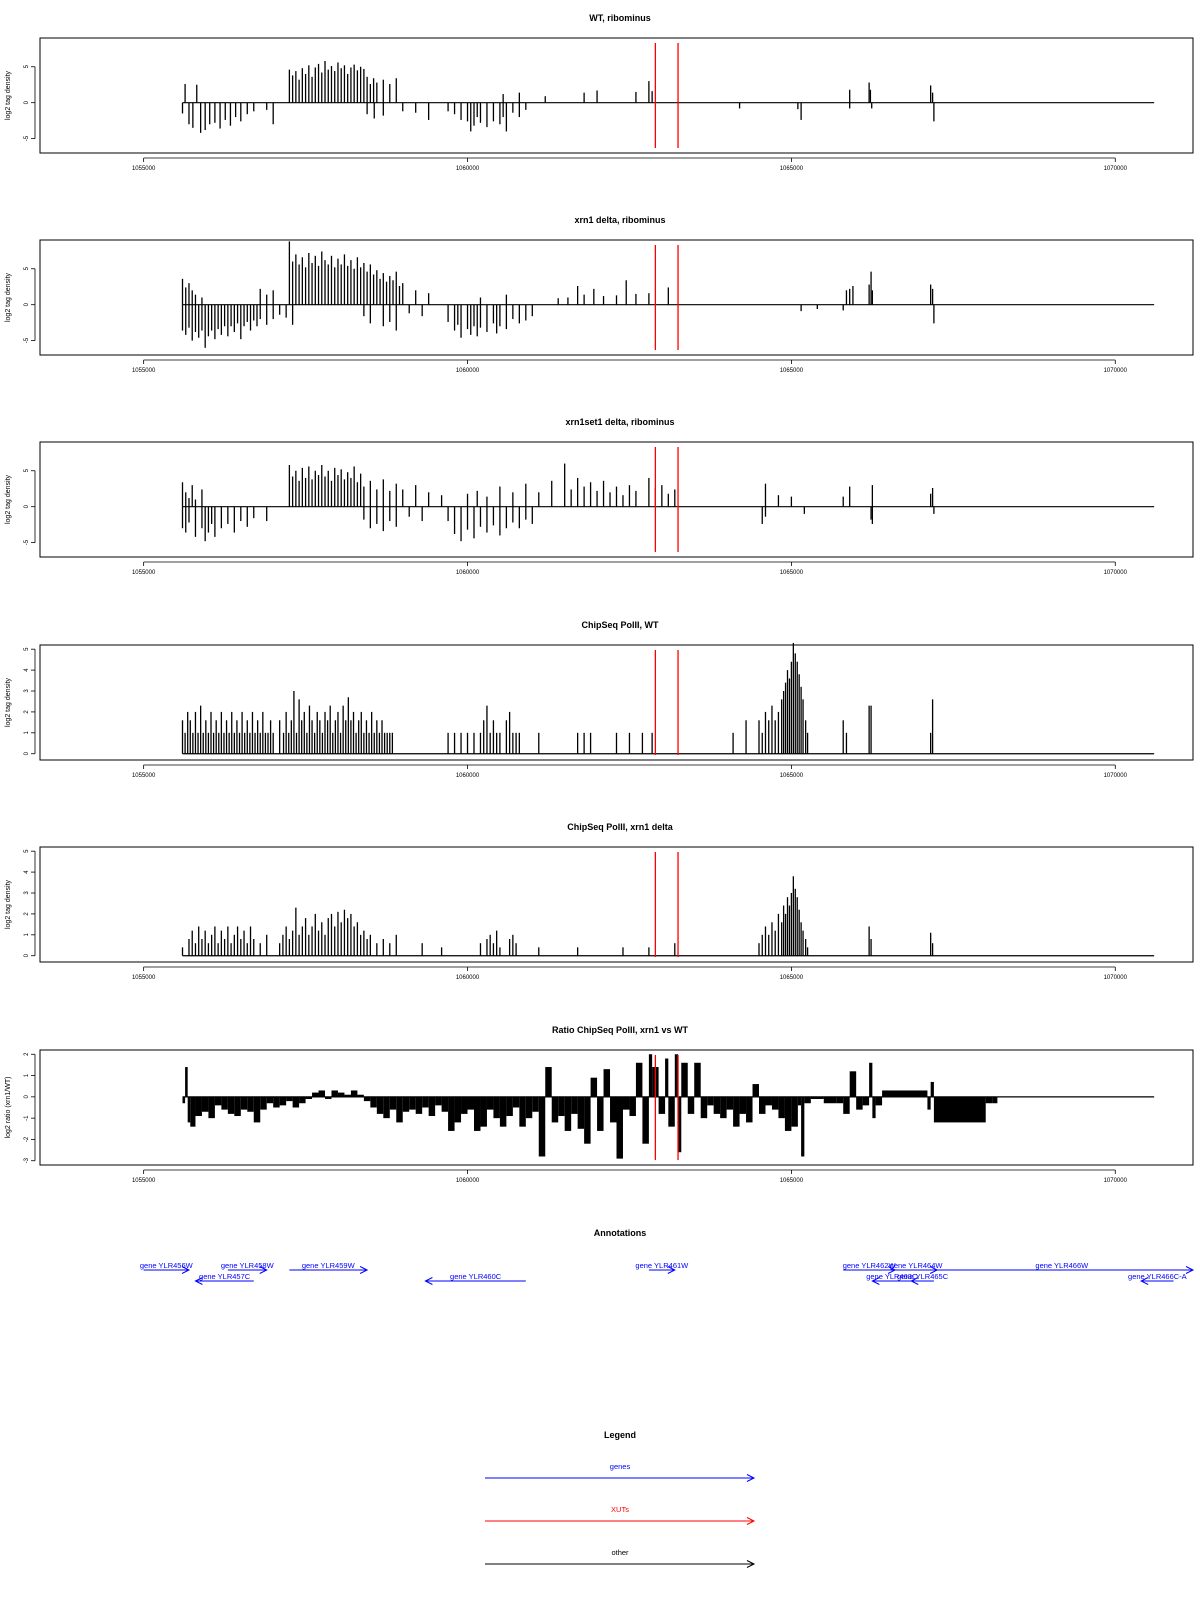  What do you see at coordinates (870, 1265) in the screenshot?
I see `gene-label: gene YLR462W` at bounding box center [870, 1265].